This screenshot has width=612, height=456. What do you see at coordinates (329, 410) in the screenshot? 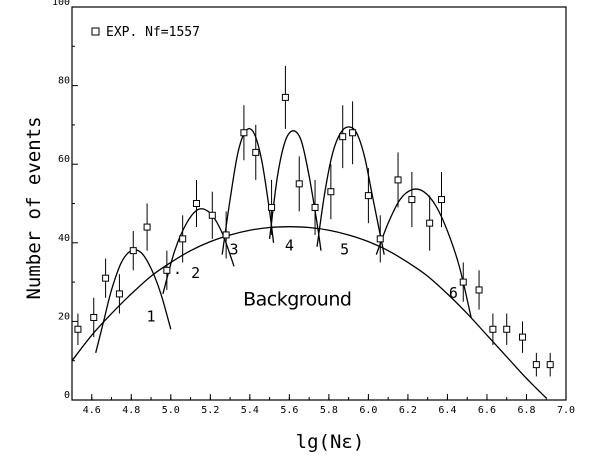
I see `x-tick-label: 5.8` at bounding box center [329, 410].